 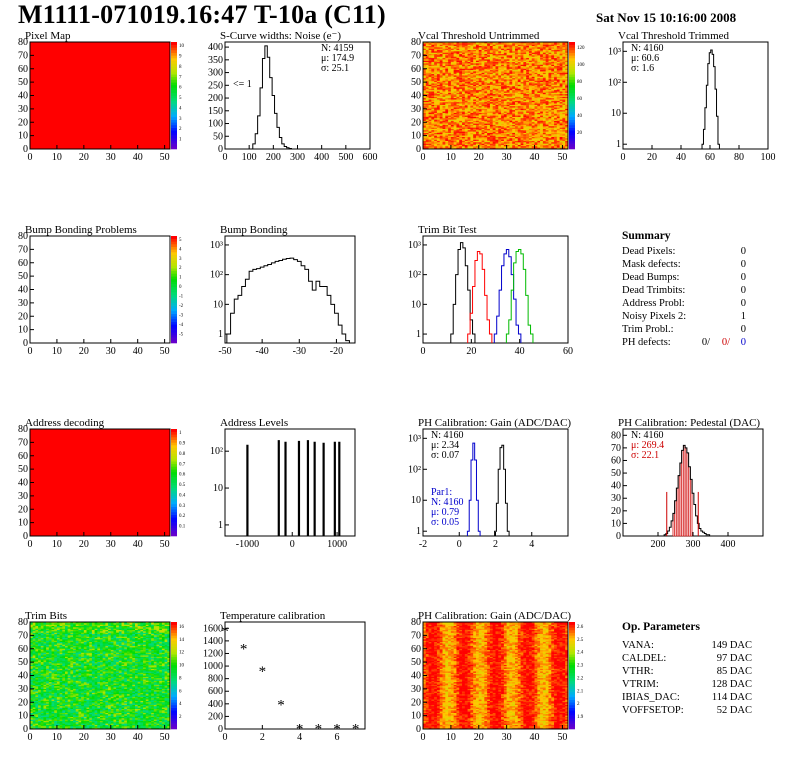 I want to click on y-tick-label: 0, so click(x=418, y=149).